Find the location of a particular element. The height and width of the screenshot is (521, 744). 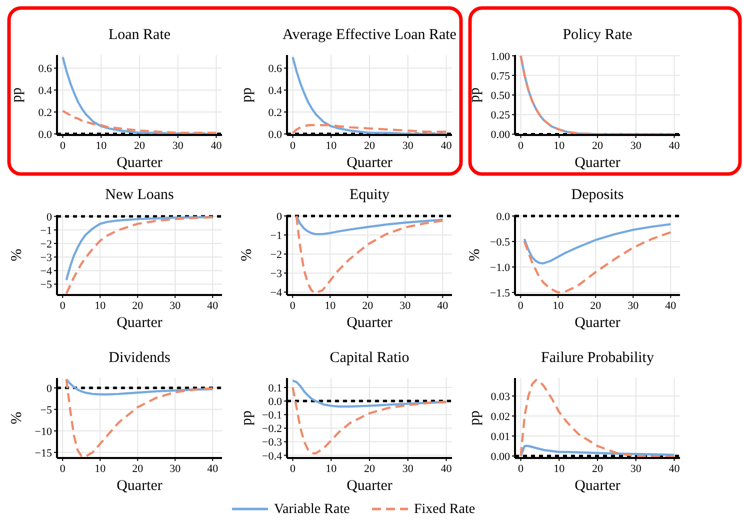

y-tick-label: −1.0 is located at coordinates (500, 268).